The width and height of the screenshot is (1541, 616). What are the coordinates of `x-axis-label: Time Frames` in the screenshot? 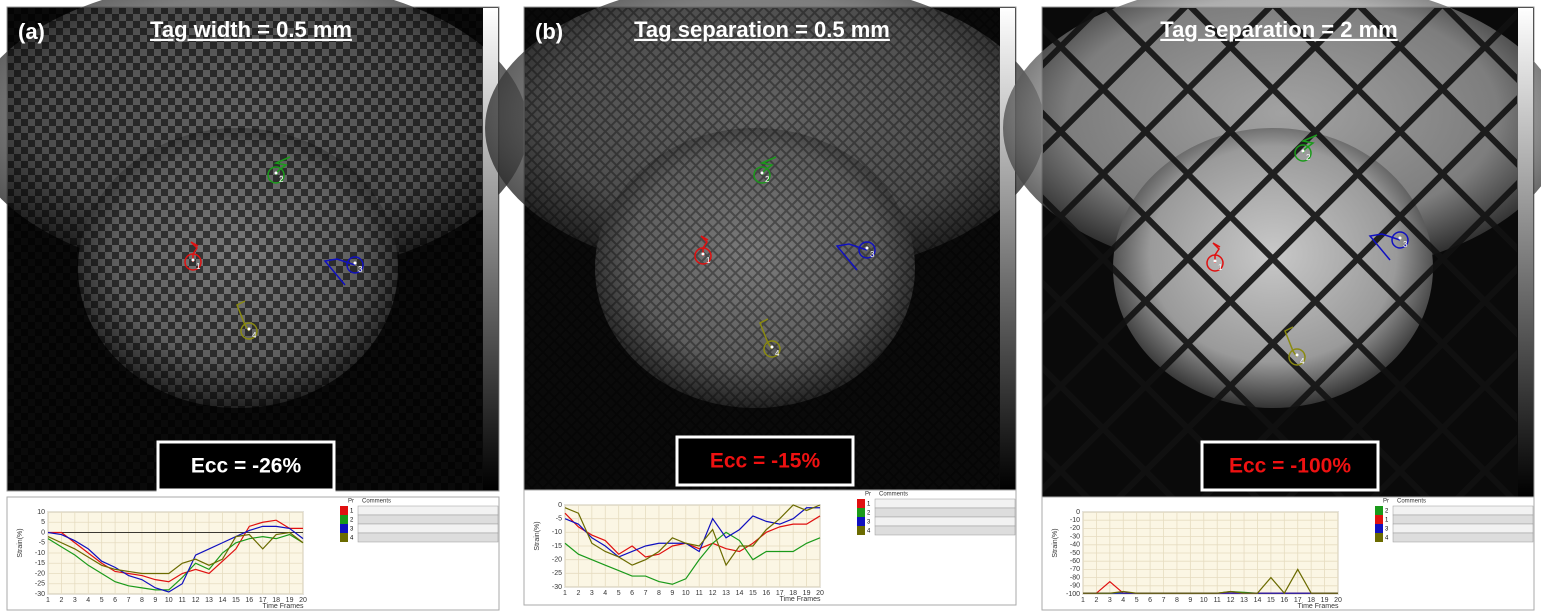 It's located at (1318, 606).